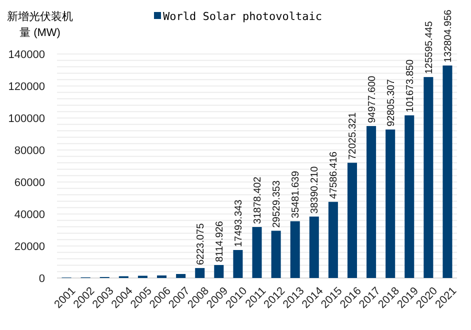  Describe the element at coordinates (29, 182) in the screenshot. I see `y-tick-label: 60000` at that location.